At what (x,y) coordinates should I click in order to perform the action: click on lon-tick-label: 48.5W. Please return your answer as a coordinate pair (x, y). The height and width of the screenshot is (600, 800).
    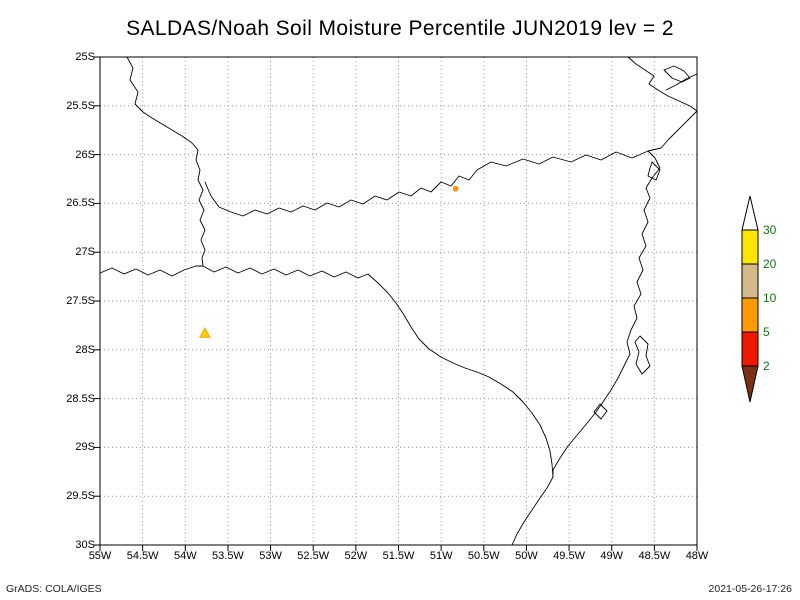
    Looking at the image, I should click on (654, 556).